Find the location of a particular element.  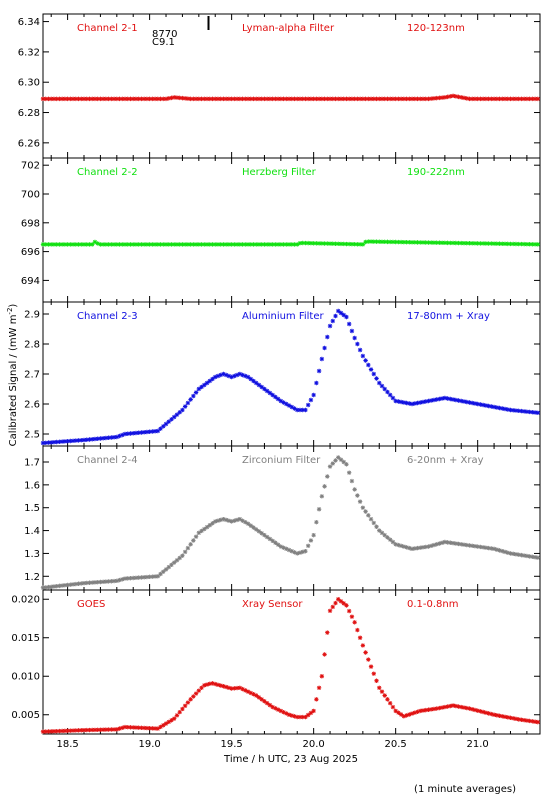

panel-filter-label: Lyman-alpha Filter is located at coordinates (288, 28).